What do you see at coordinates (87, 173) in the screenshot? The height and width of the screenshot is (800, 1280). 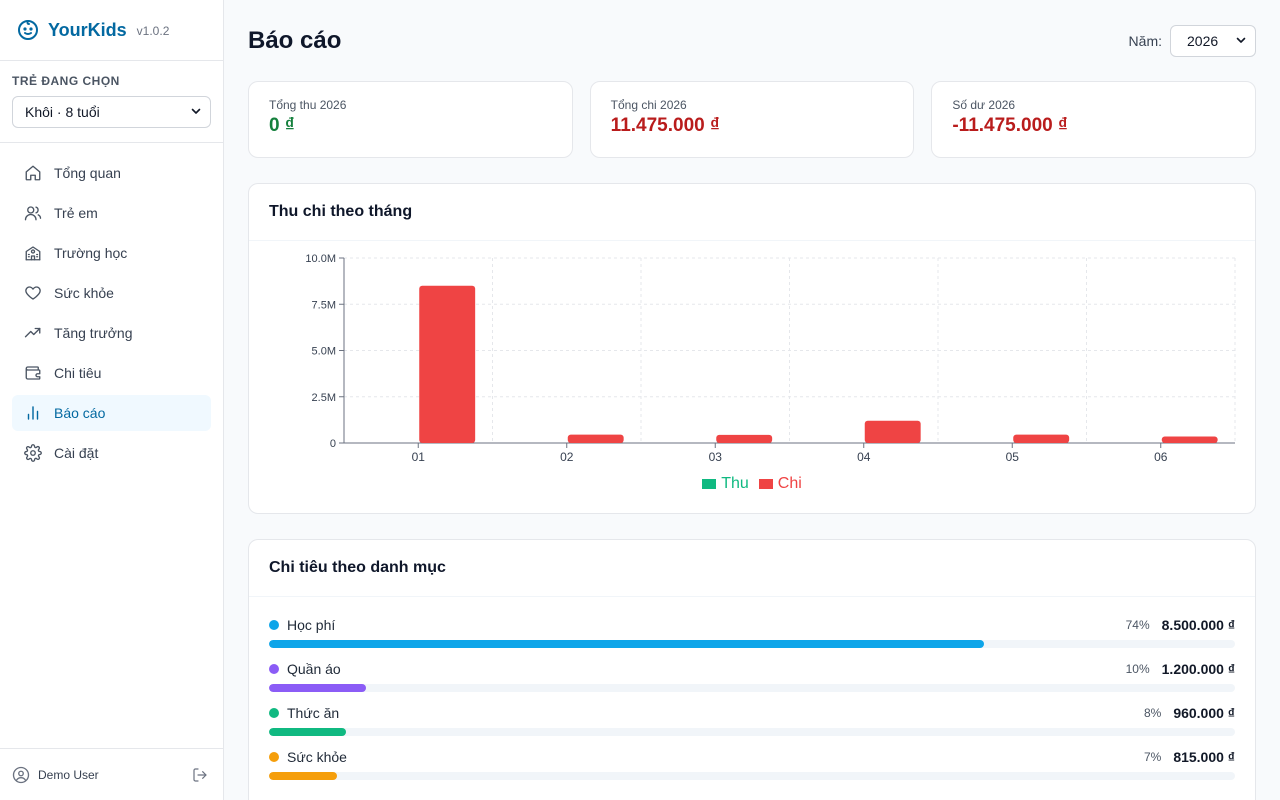 I see `sidebar-item-label: Tổng quan` at bounding box center [87, 173].